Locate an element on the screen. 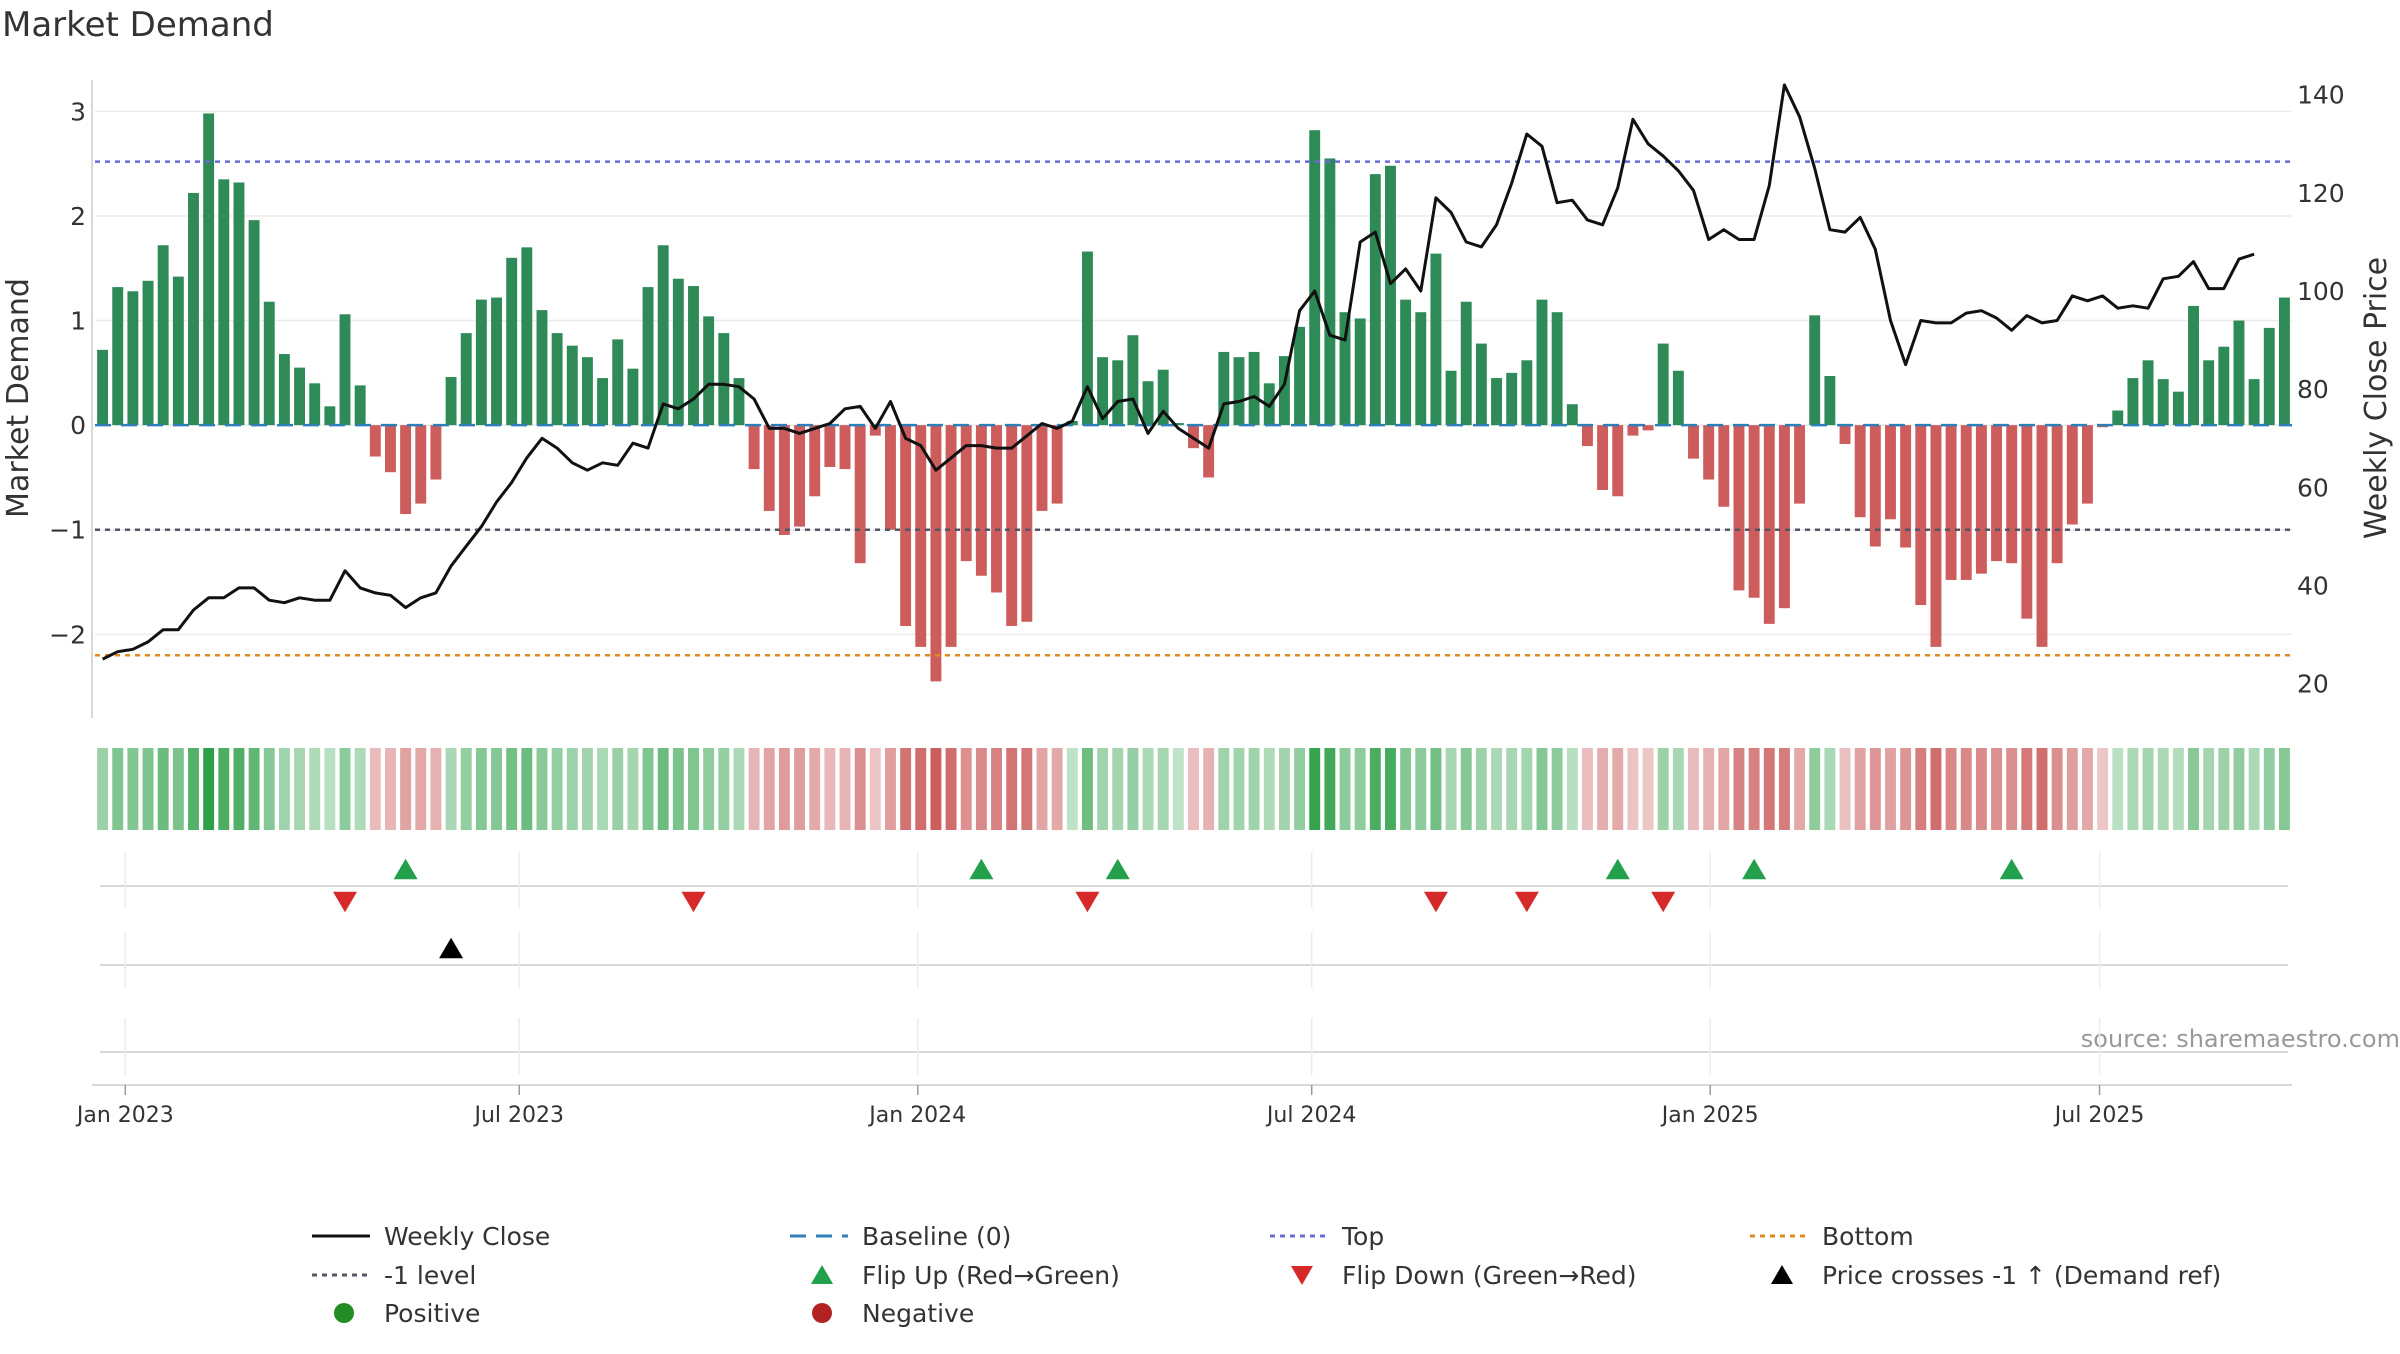 This screenshot has height=1354, width=2400. legend-swatch is located at coordinates (822, 1313).